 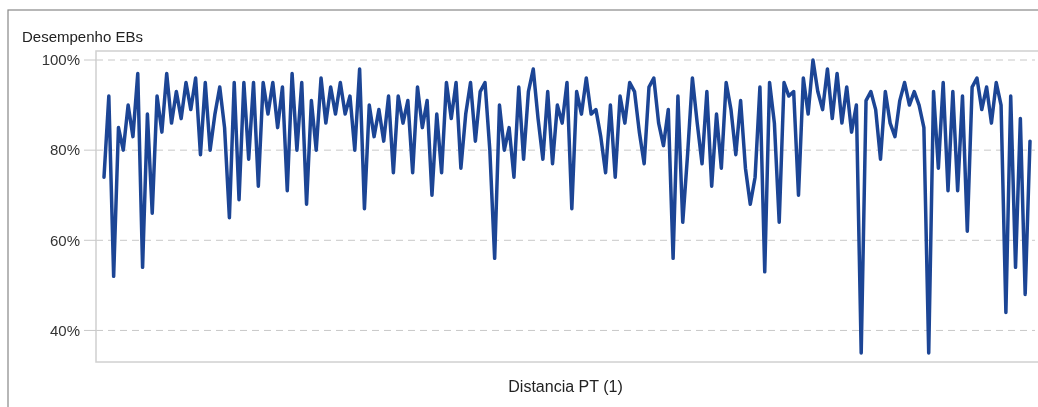 I want to click on chart-title: Desempenho EBs, so click(x=82, y=36).